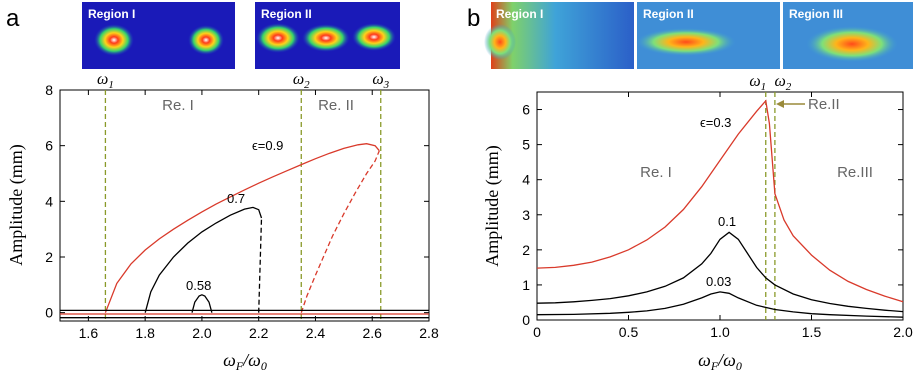 The width and height of the screenshot is (915, 379). I want to click on curve-label: 0.7, so click(236, 198).